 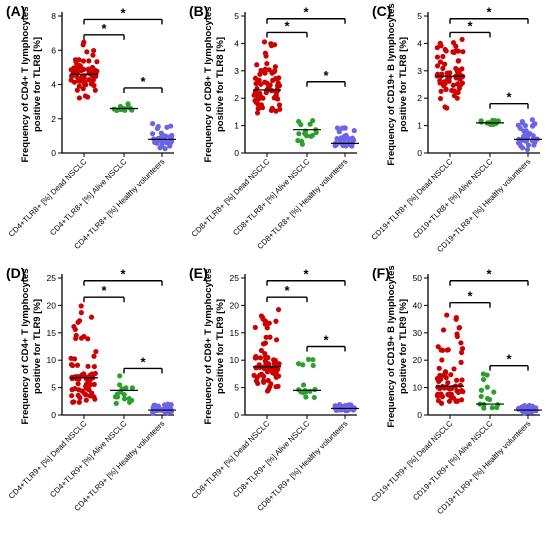 I want to click on panel-label: (E), so click(x=198, y=273).